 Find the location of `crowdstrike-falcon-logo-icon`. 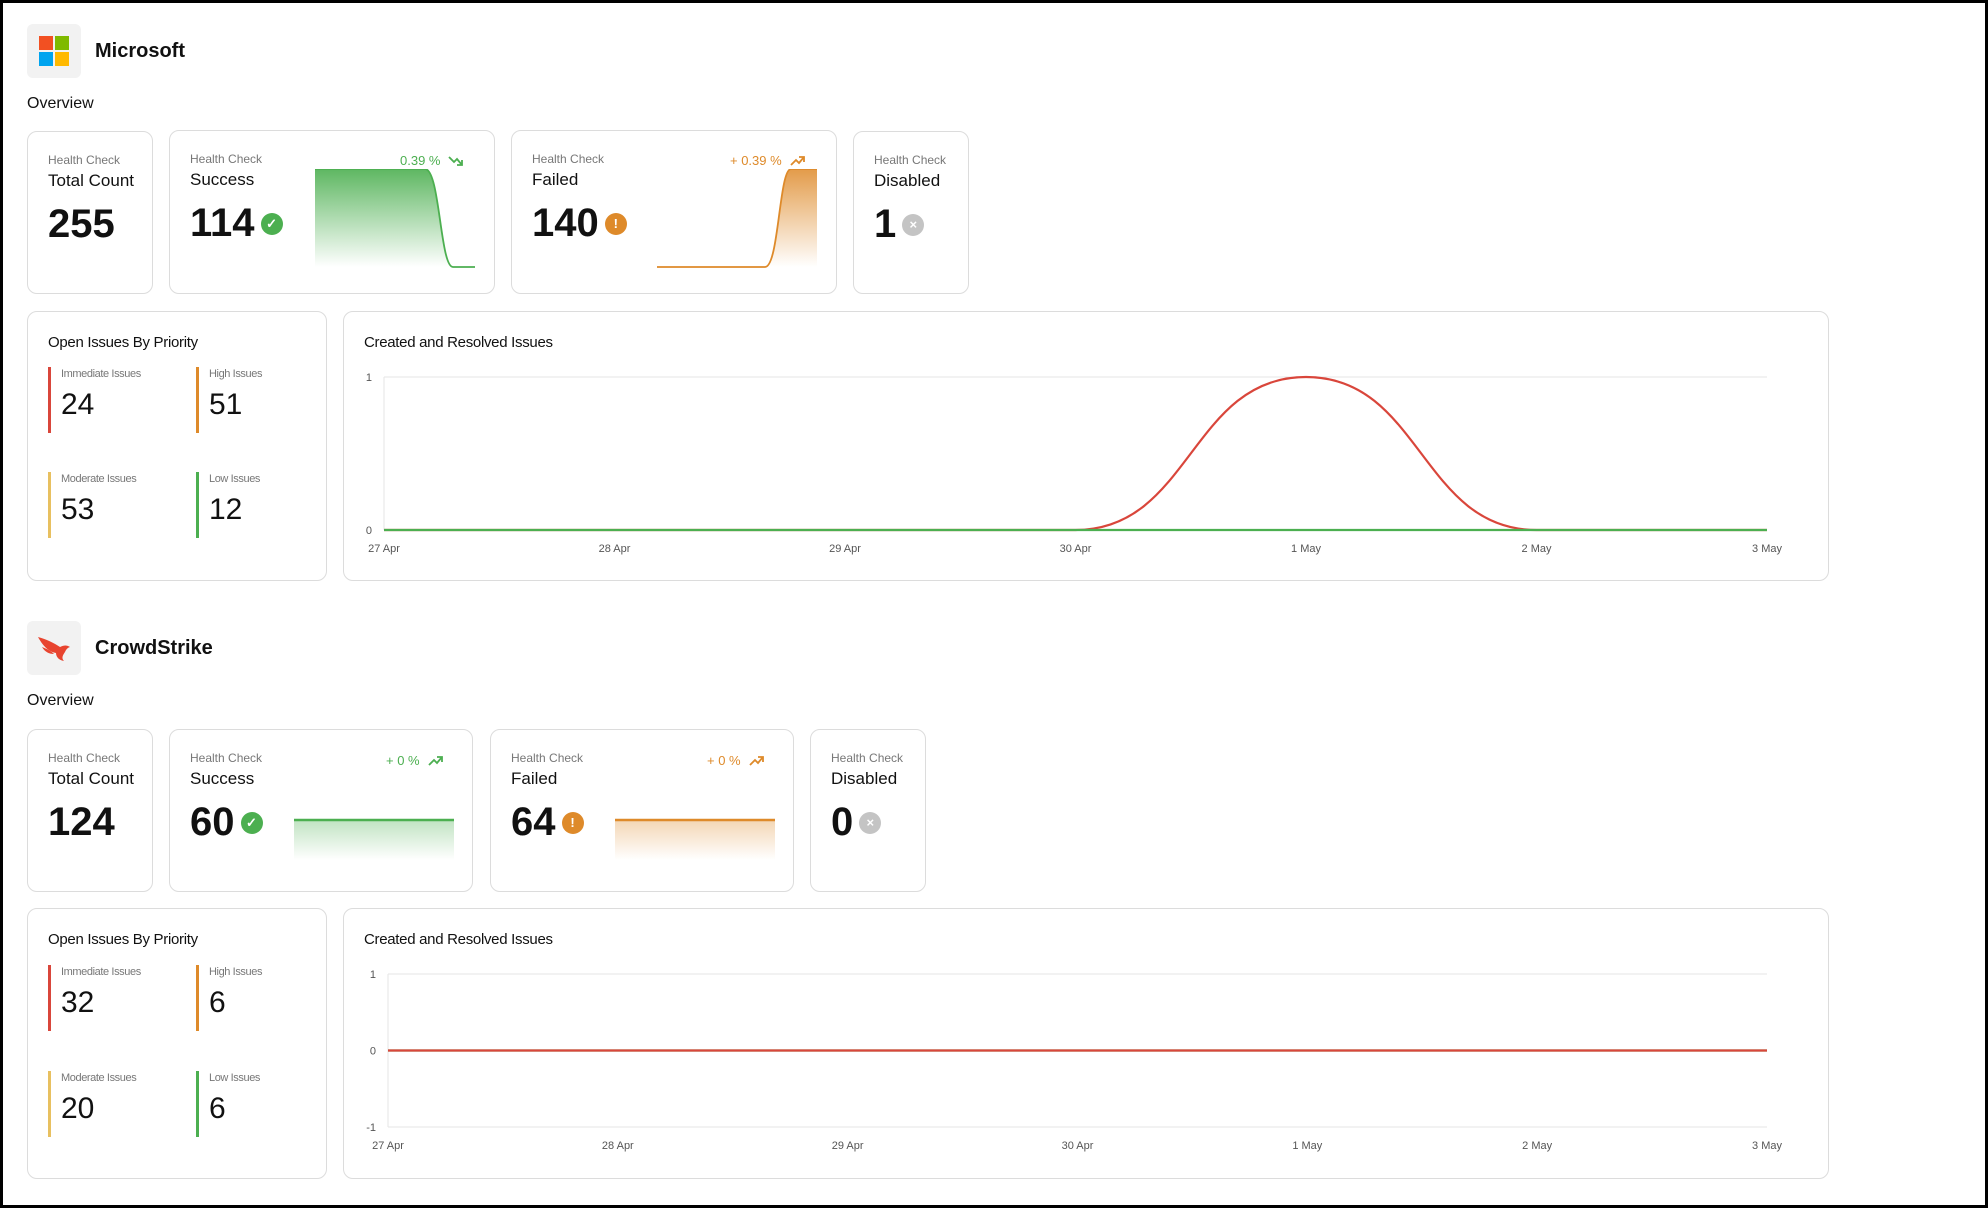

crowdstrike-falcon-logo-icon is located at coordinates (54, 648).